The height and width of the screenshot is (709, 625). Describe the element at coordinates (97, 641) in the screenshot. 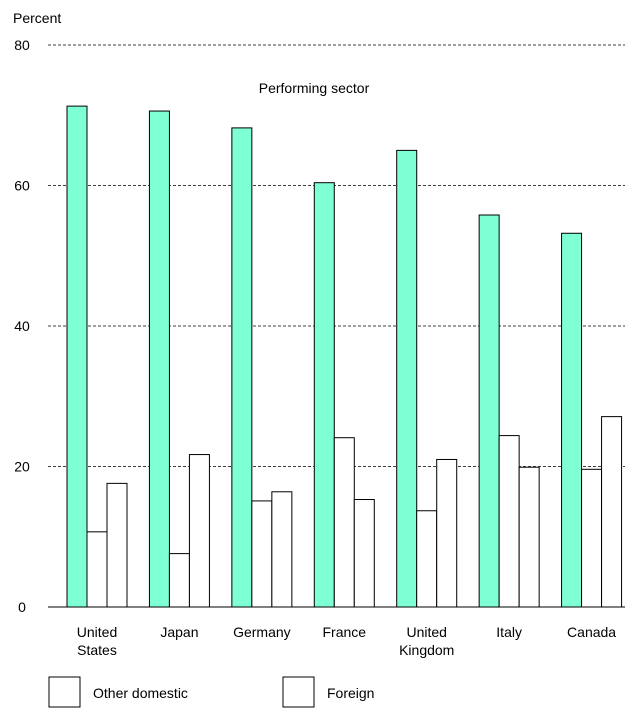

I see `x-tick-label-0: United States` at that location.